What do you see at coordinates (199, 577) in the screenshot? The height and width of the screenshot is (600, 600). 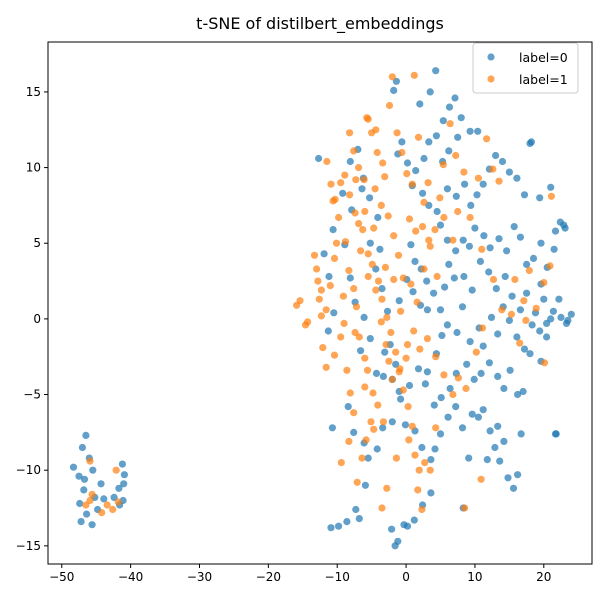 I see `x-tick-label: −30` at bounding box center [199, 577].